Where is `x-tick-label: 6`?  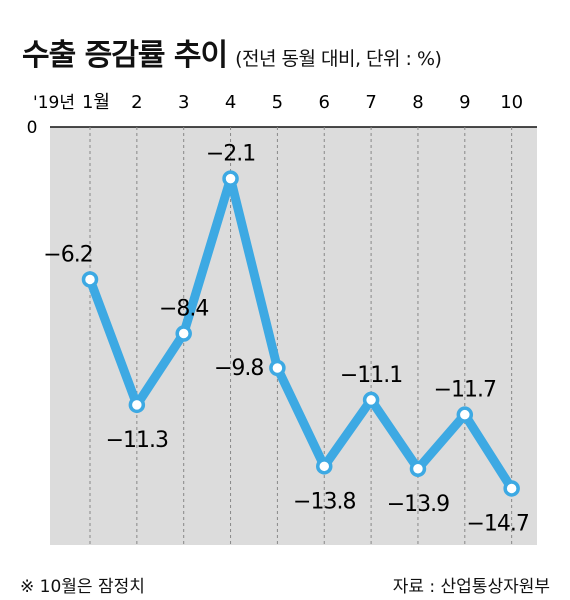 x-tick-label: 6 is located at coordinates (324, 102).